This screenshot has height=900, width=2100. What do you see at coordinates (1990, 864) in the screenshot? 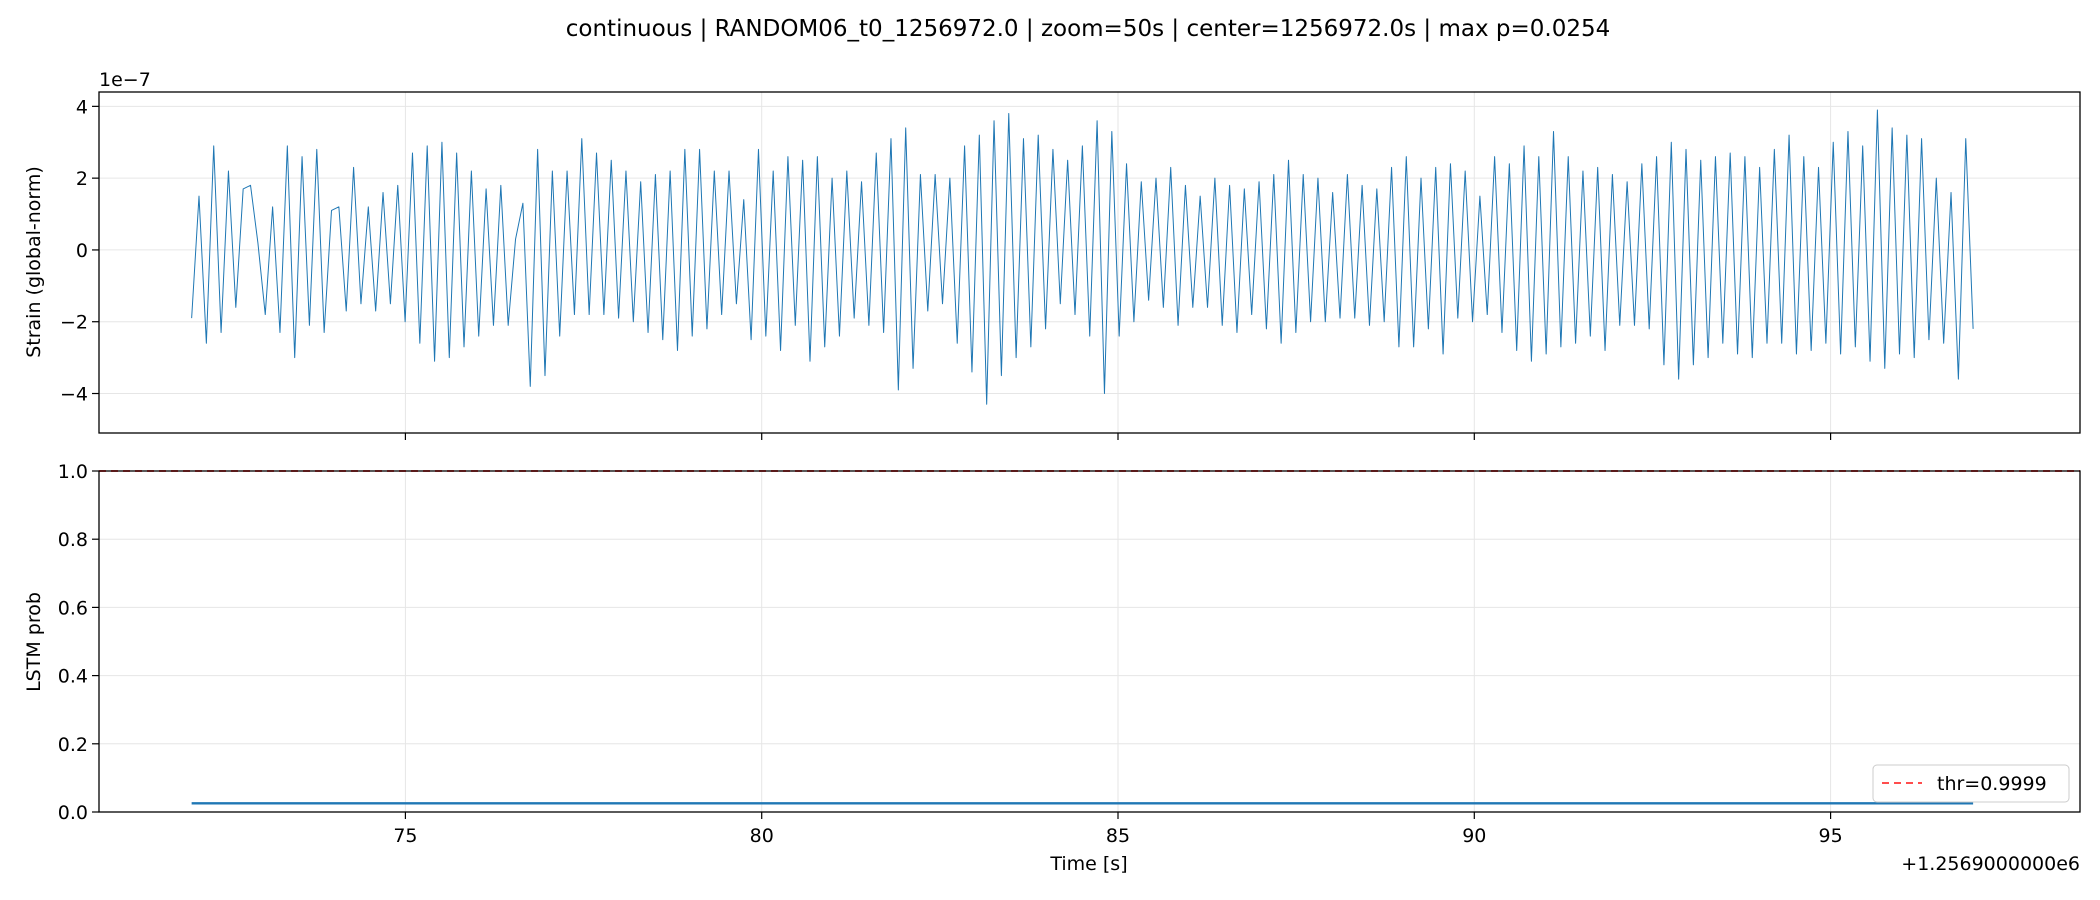
I see `x-offset-label: +1.2569000000e6` at bounding box center [1990, 864].